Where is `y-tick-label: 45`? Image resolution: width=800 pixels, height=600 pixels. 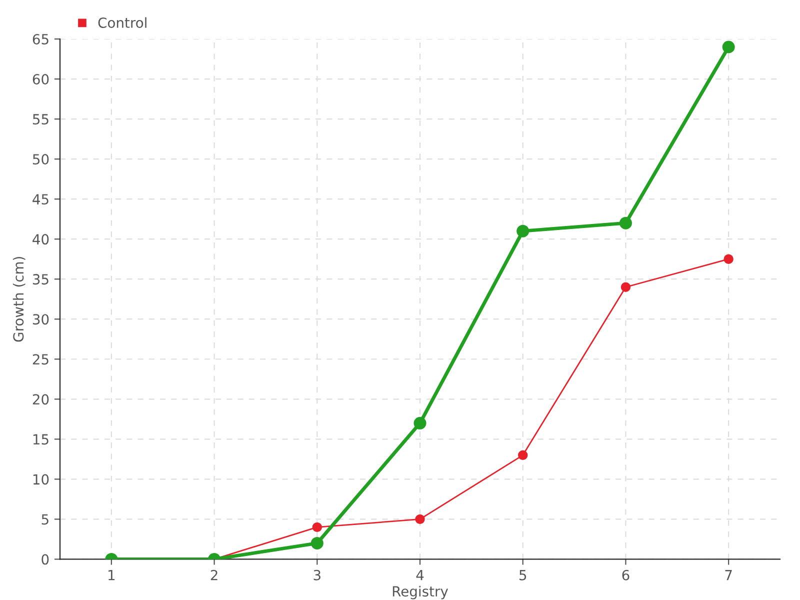
y-tick-label: 45 is located at coordinates (40, 199).